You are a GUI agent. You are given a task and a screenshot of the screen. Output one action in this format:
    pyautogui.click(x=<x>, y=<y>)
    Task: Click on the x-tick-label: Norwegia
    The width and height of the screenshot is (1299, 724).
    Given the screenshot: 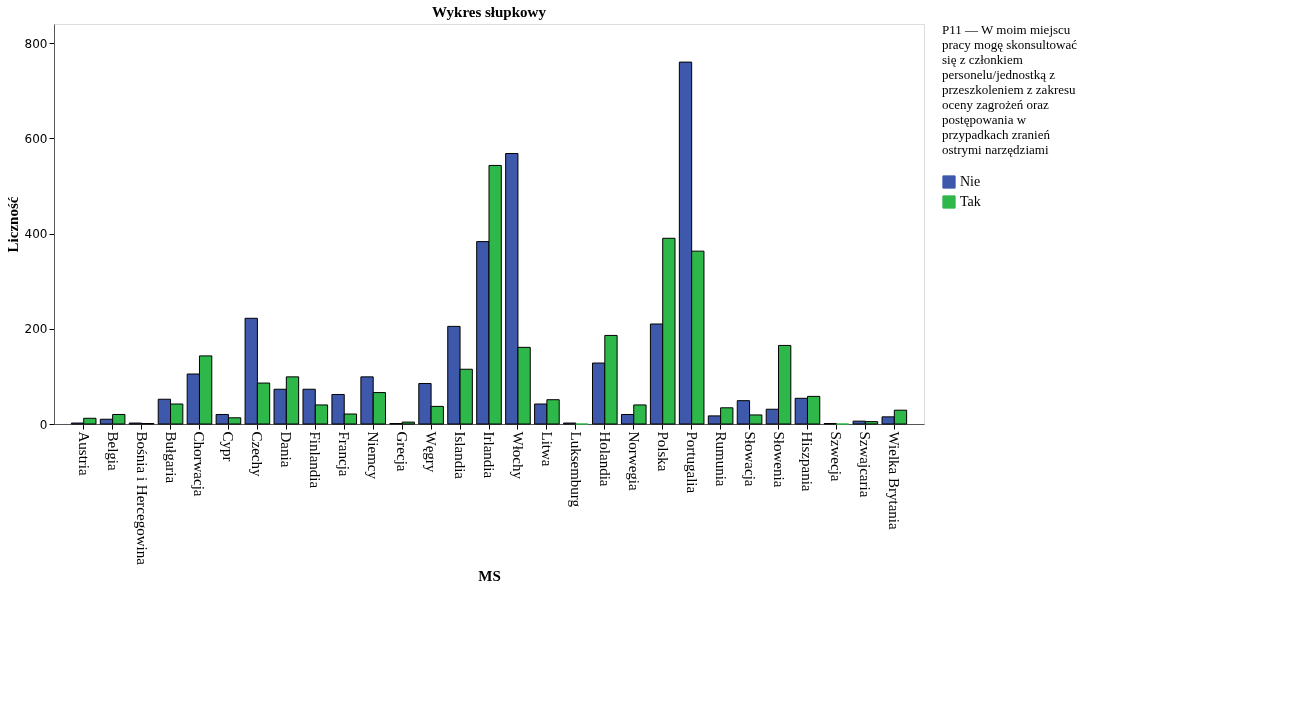 What is the action you would take?
    pyautogui.click(x=633, y=461)
    